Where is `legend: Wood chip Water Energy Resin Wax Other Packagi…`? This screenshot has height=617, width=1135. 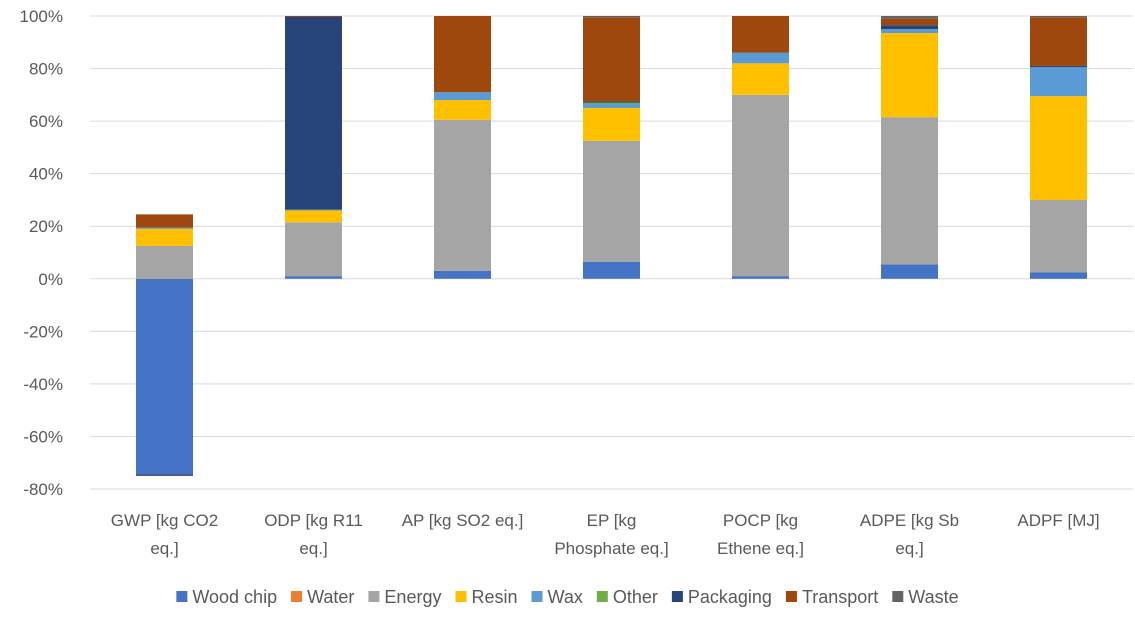
legend: Wood chip Water Energy Resin Wax Other Packagi… is located at coordinates (567, 597).